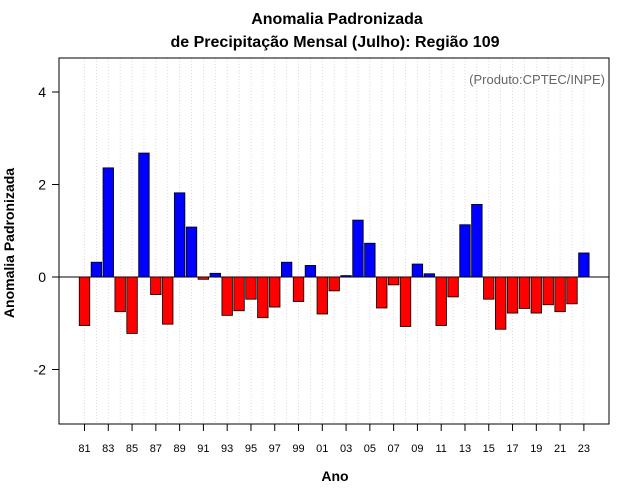 The height and width of the screenshot is (500, 640). Describe the element at coordinates (440, 449) in the screenshot. I see `x-tick-label: 11` at that location.